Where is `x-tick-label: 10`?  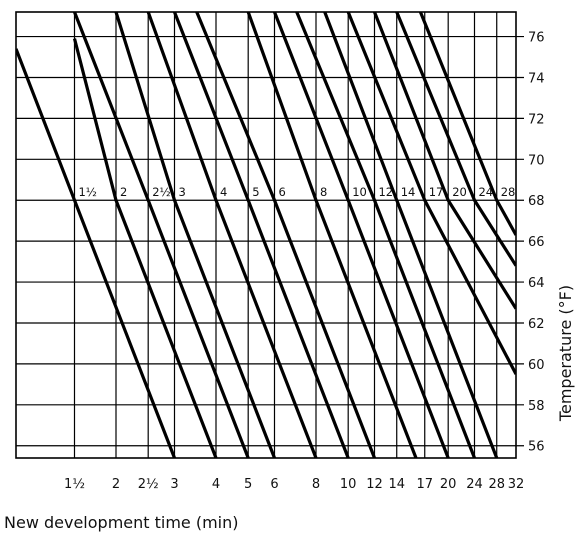 x-tick-label: 10 is located at coordinates (348, 484).